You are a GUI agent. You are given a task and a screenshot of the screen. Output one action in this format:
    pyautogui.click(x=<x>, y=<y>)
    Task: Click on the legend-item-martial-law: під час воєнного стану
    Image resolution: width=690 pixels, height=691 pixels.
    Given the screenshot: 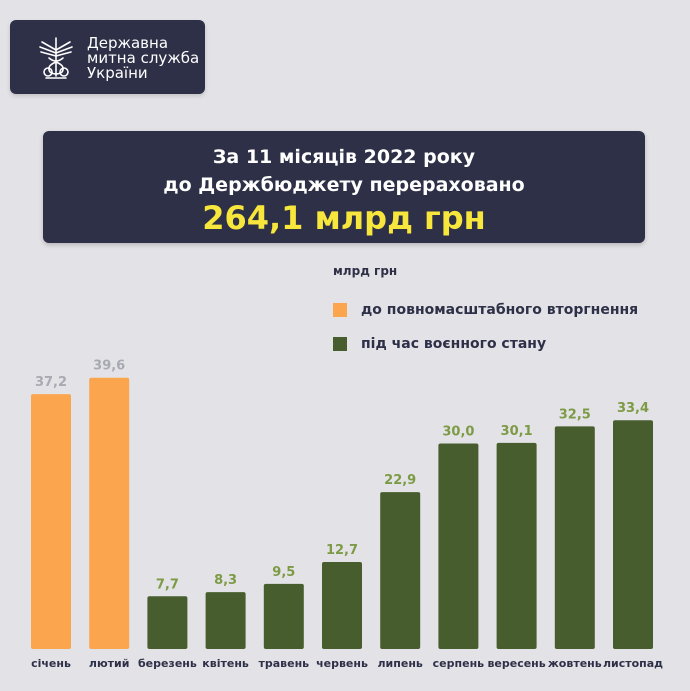 What is the action you would take?
    pyautogui.click(x=439, y=344)
    